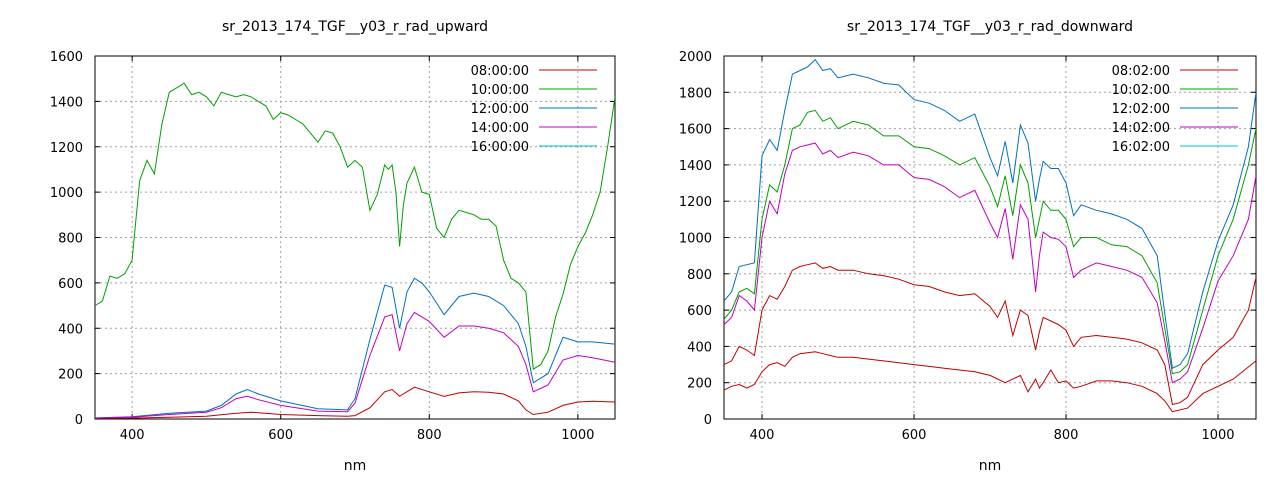  What do you see at coordinates (990, 27) in the screenshot?
I see `chart-title: sr_2013_174_TGF__y03_r_rad_downward` at bounding box center [990, 27].